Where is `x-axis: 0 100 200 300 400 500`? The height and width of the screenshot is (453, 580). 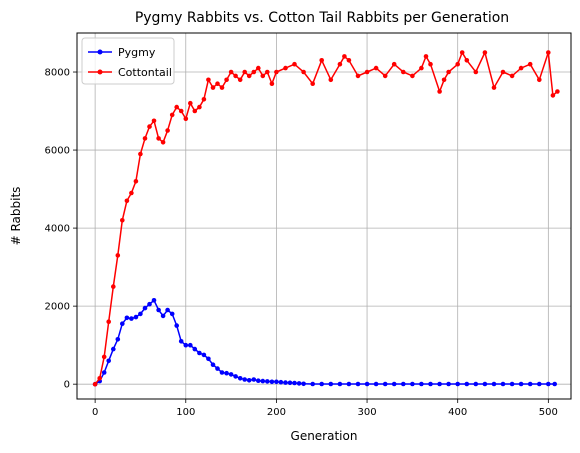 x-axis: 0 100 200 300 400 500 is located at coordinates (325, 408).